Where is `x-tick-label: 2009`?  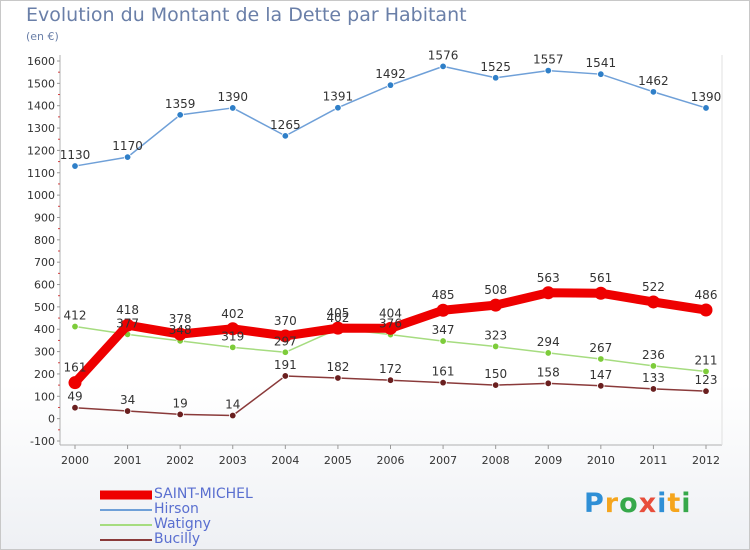
x-tick-label: 2009 is located at coordinates (548, 460).